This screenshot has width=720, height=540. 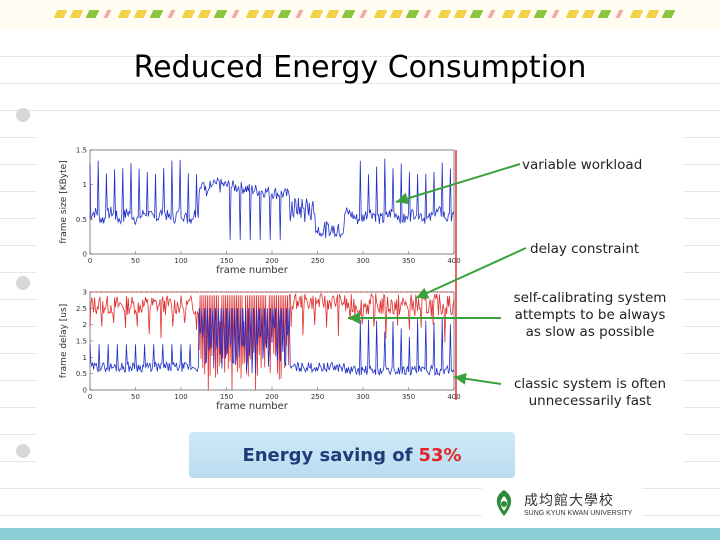 I want to click on annotation-line: attempts to be always, so click(x=590, y=315).